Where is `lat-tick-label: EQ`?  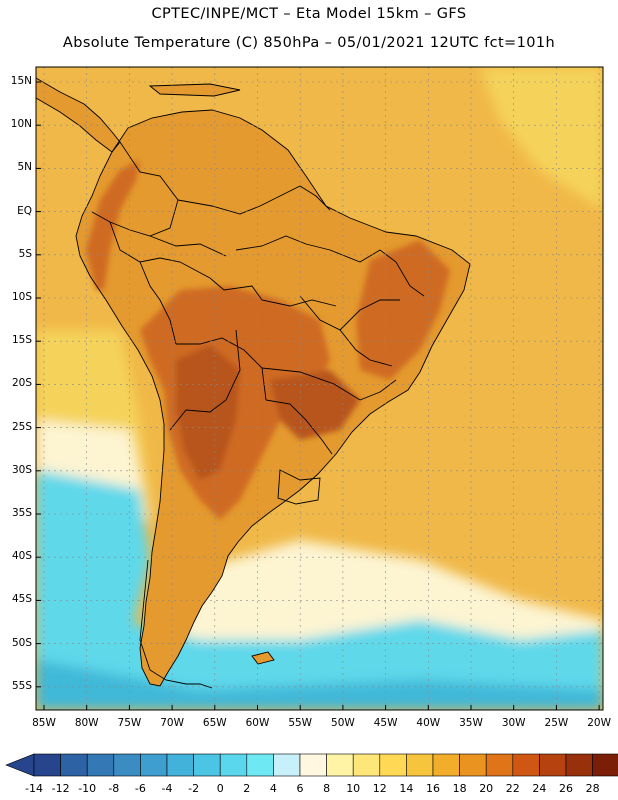 lat-tick-label: EQ is located at coordinates (24, 210).